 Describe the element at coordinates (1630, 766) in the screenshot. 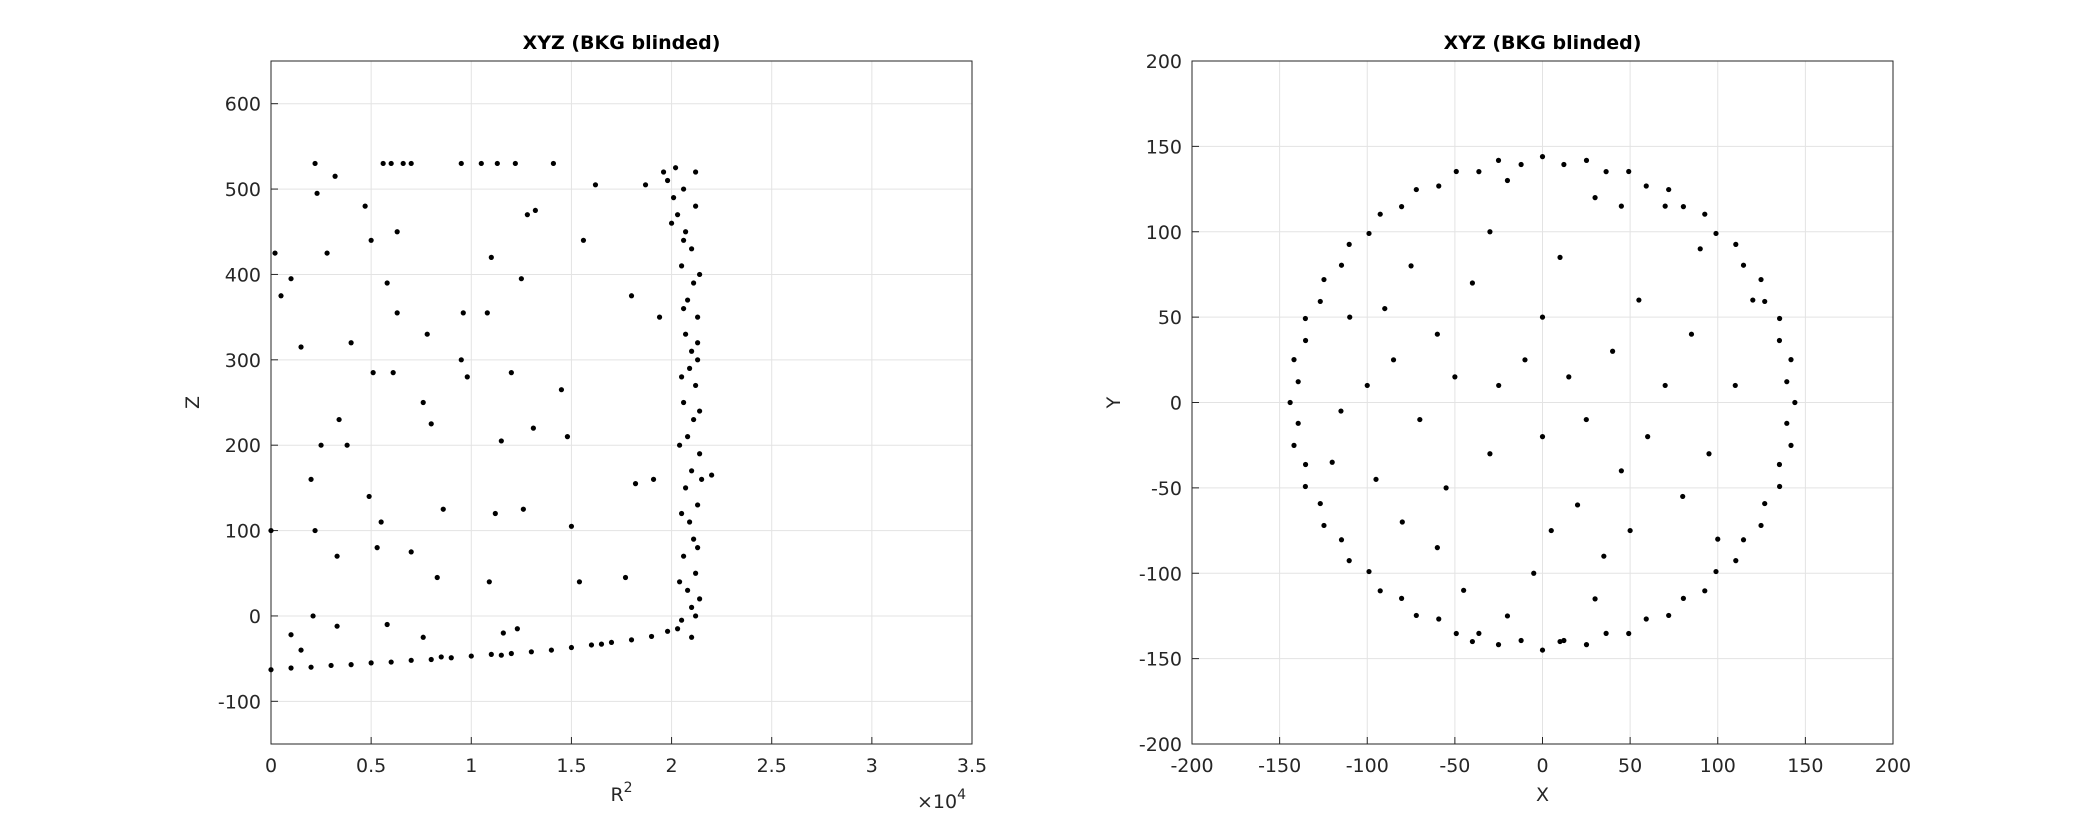

I see `x-tick-label: 50` at that location.